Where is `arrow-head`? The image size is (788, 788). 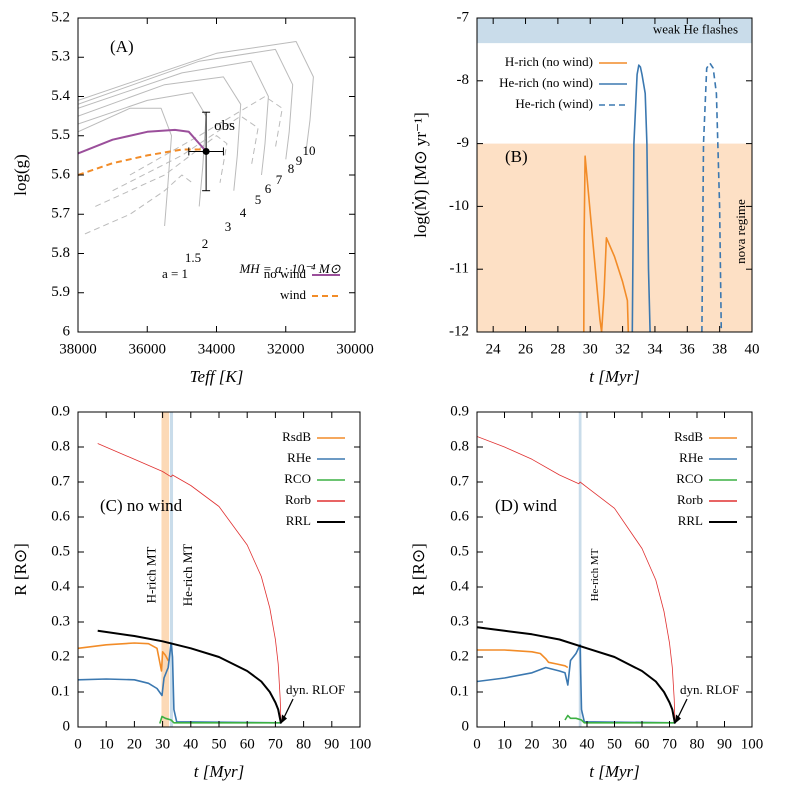 arrow-head is located at coordinates (284, 719).